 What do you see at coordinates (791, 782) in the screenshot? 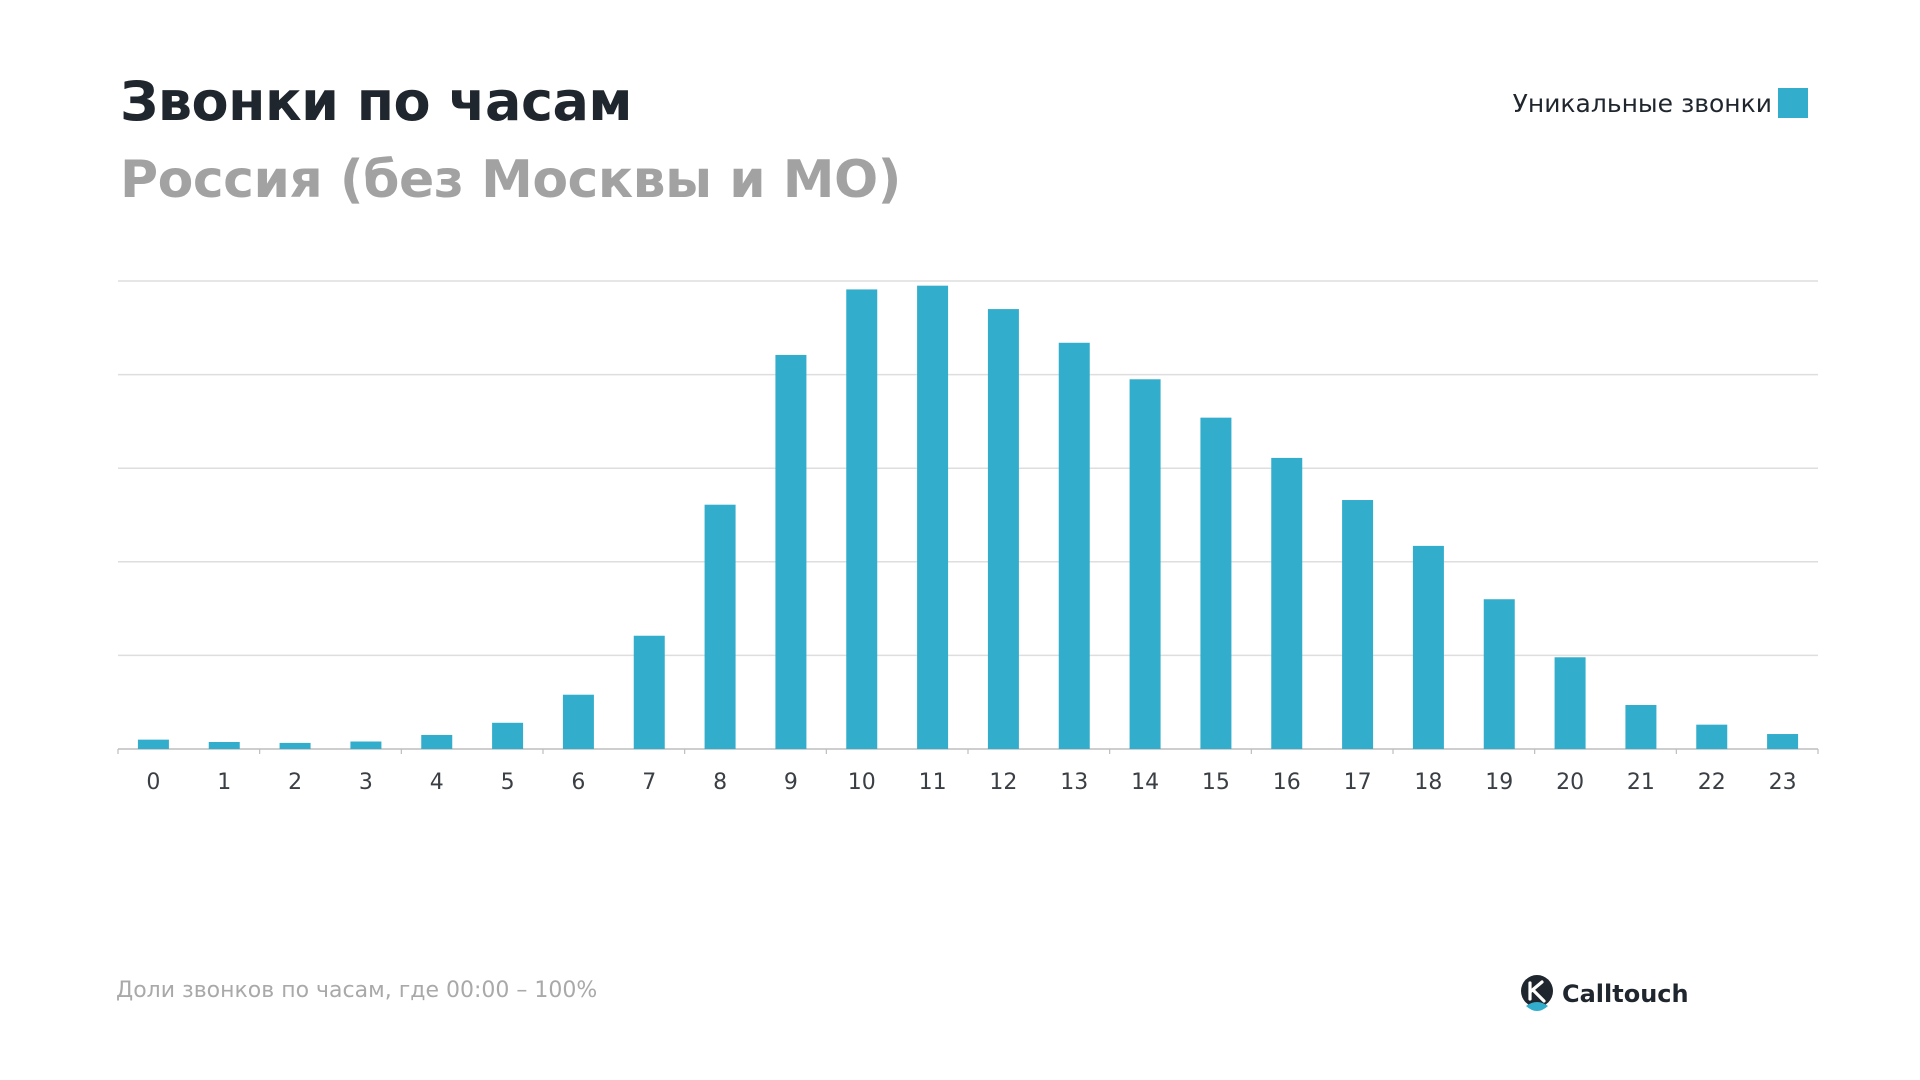
I see `x-tick-label: 9` at bounding box center [791, 782].